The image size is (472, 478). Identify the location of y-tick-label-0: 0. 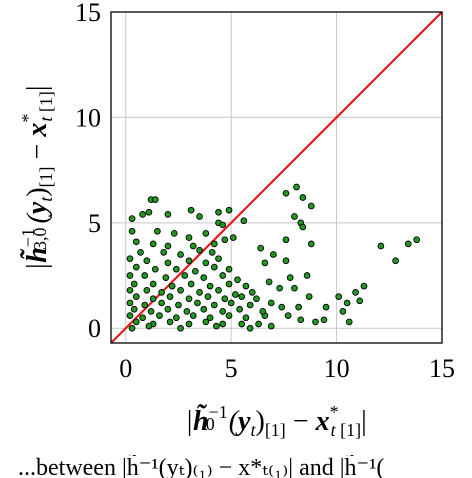
(94, 328).